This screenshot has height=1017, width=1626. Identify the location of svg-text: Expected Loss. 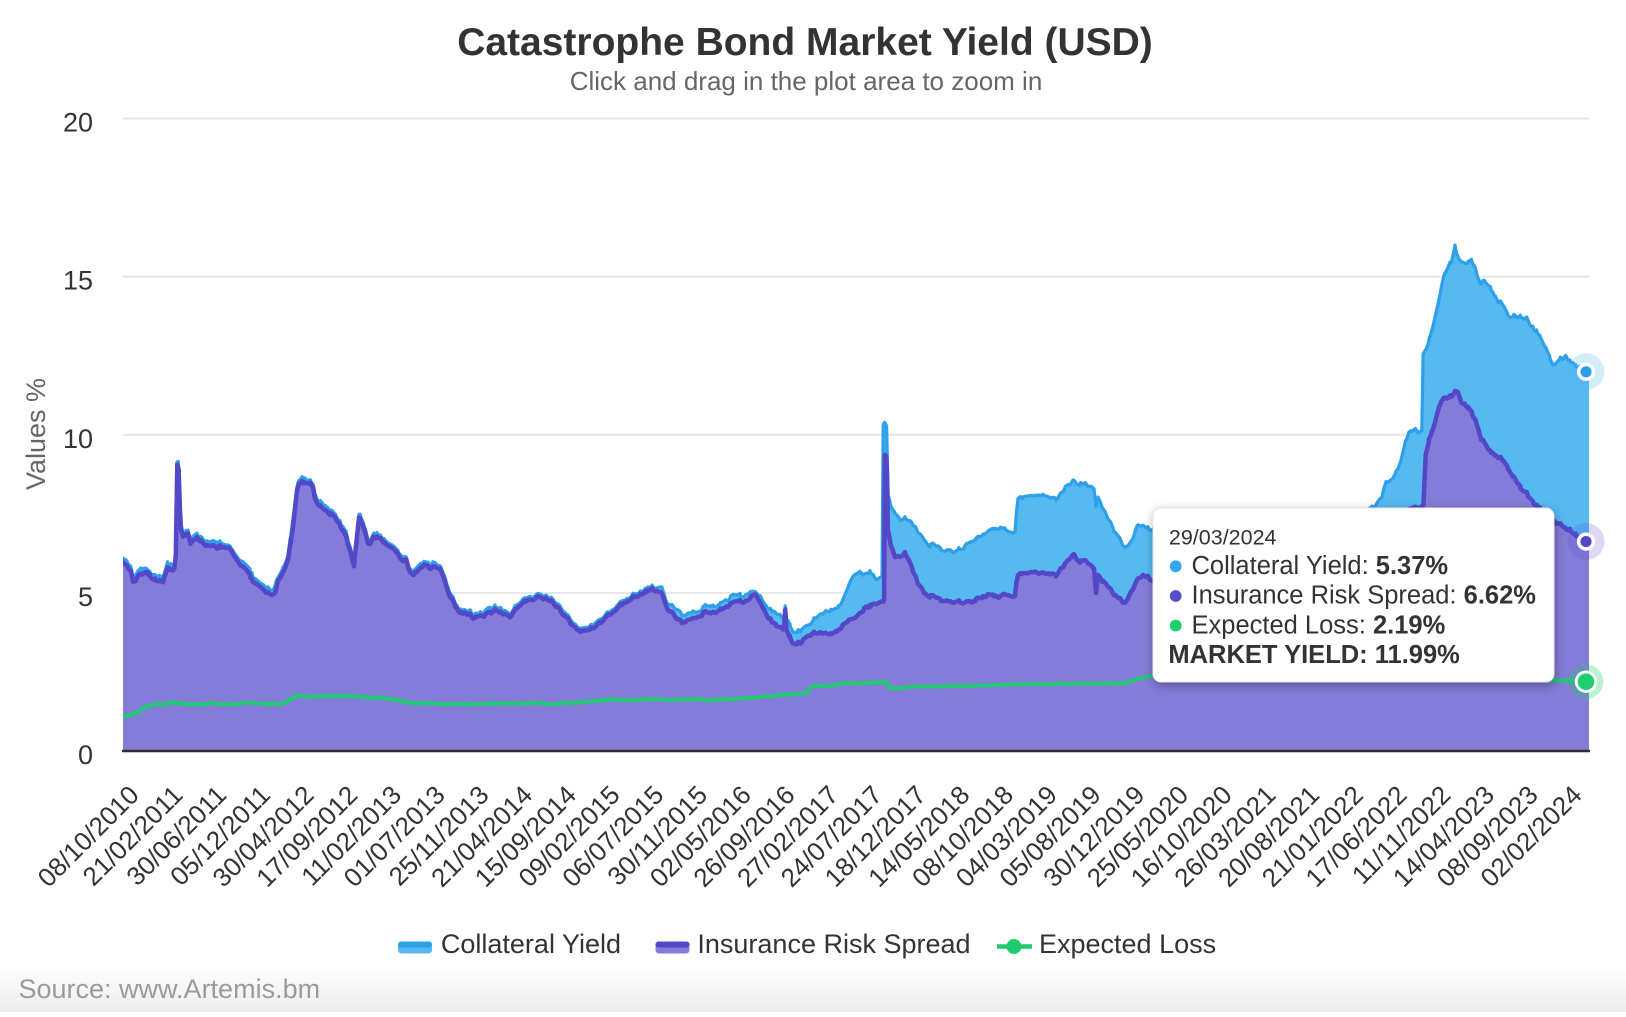
(1127, 944).